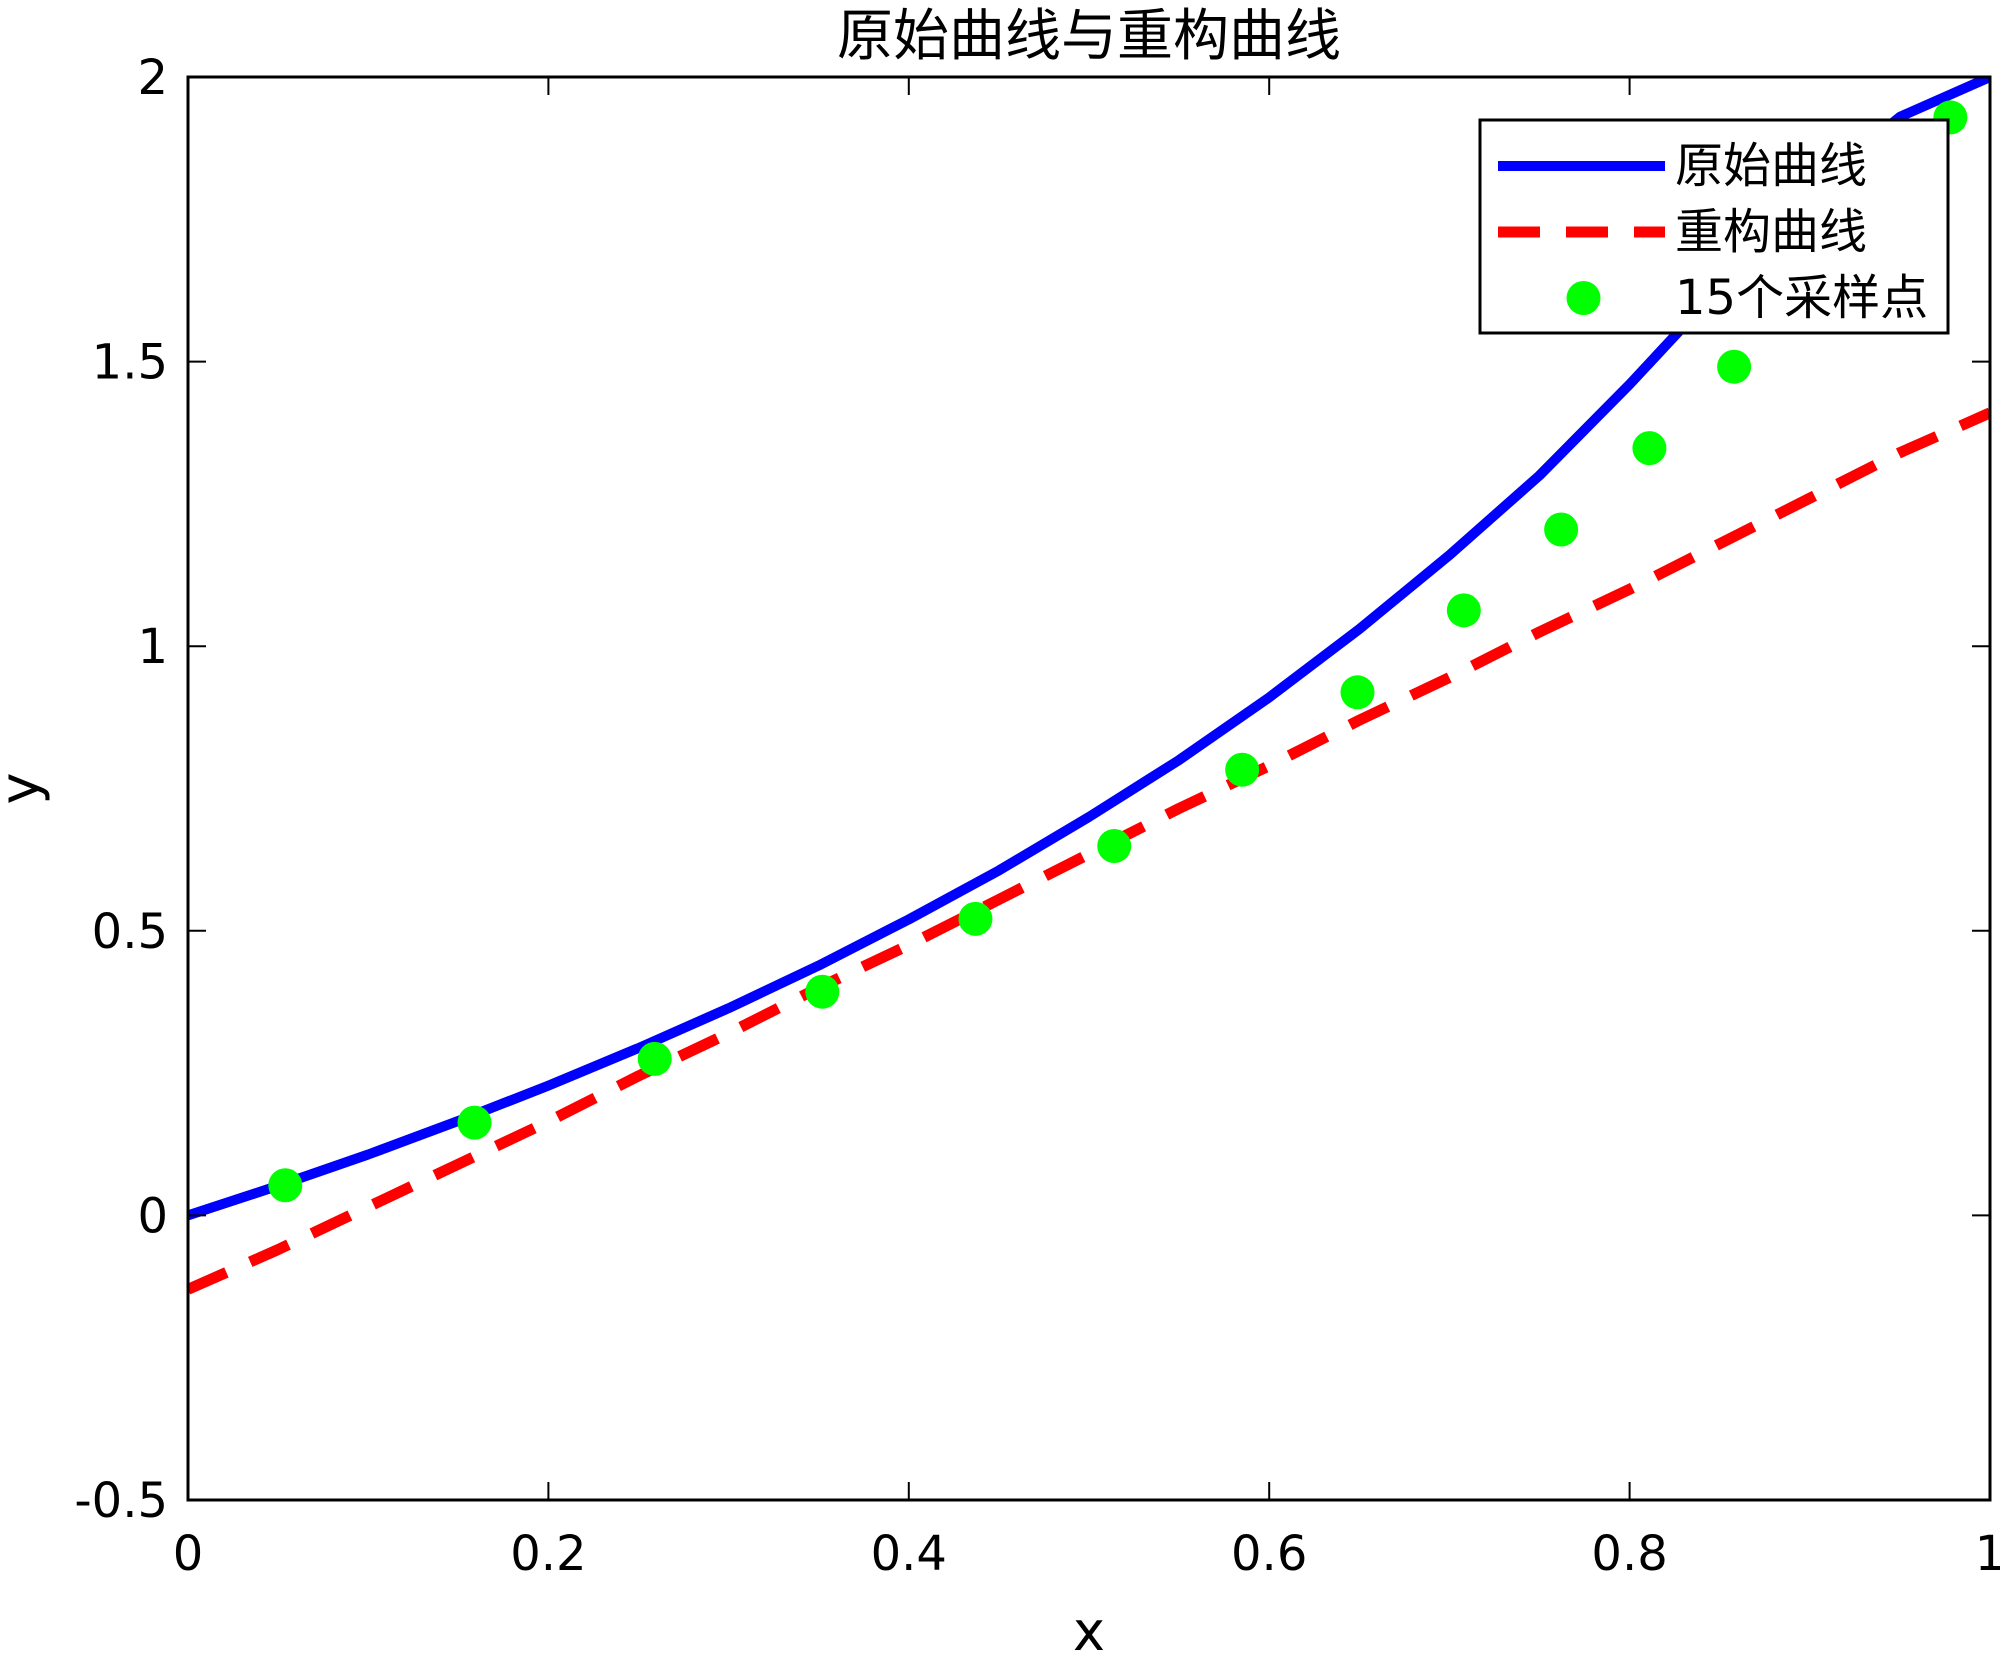 The image size is (2000, 1670). Describe the element at coordinates (1771, 166) in the screenshot. I see `legend-label: 原始曲线` at that location.